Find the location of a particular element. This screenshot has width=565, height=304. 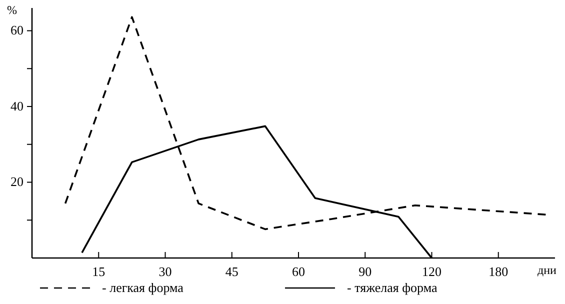

x-tick-label: 60 is located at coordinates (298, 271).